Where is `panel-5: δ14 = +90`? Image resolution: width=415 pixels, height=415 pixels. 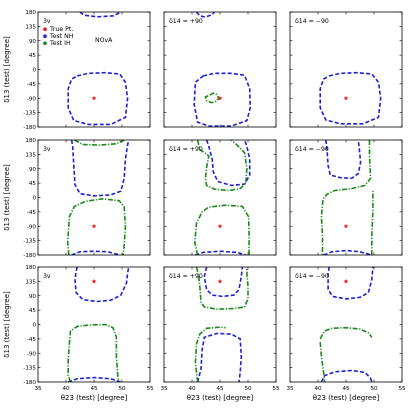
panel-5: δ14 = +90 is located at coordinates (220, 197).